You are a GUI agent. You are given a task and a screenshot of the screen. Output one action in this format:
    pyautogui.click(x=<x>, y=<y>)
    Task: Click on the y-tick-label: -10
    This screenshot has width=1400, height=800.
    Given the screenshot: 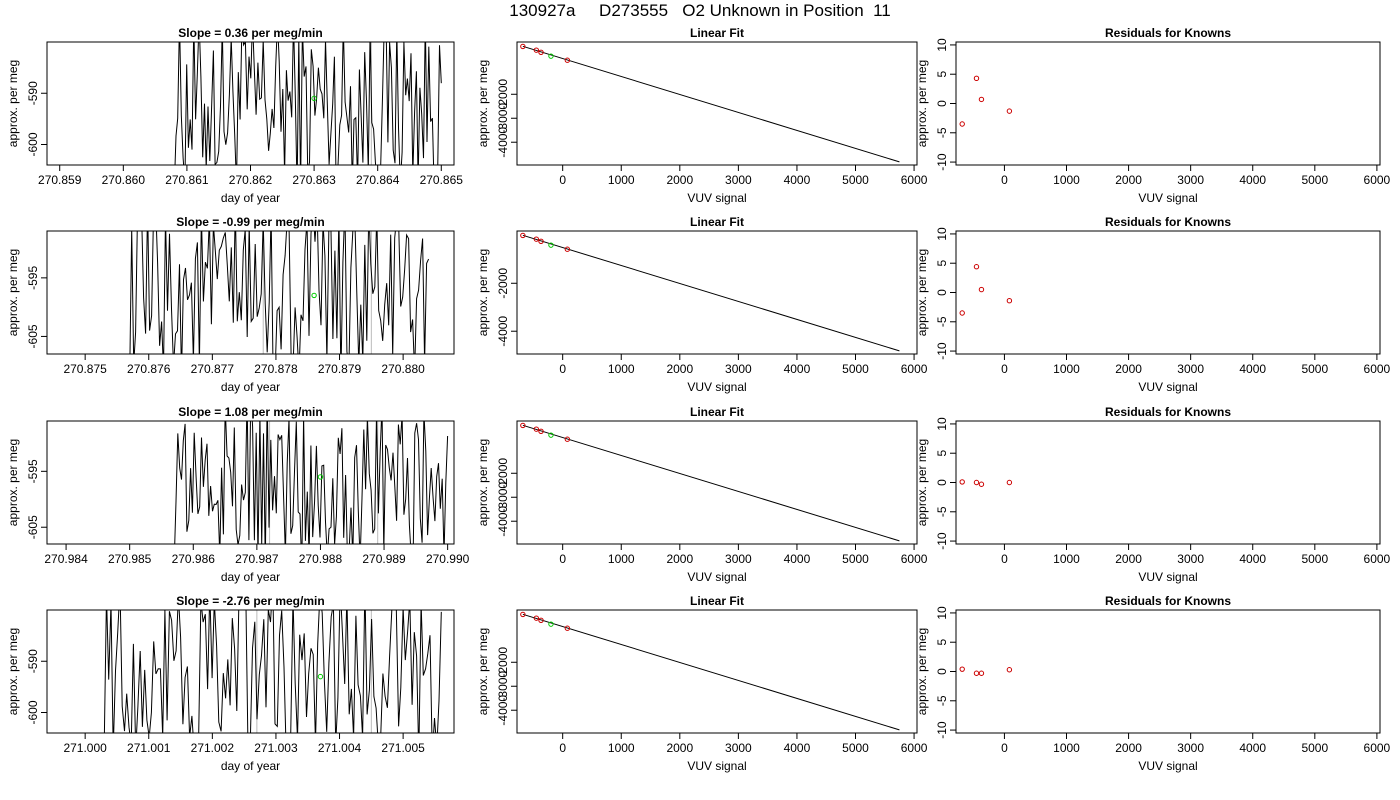 What is the action you would take?
    pyautogui.click(x=942, y=541)
    